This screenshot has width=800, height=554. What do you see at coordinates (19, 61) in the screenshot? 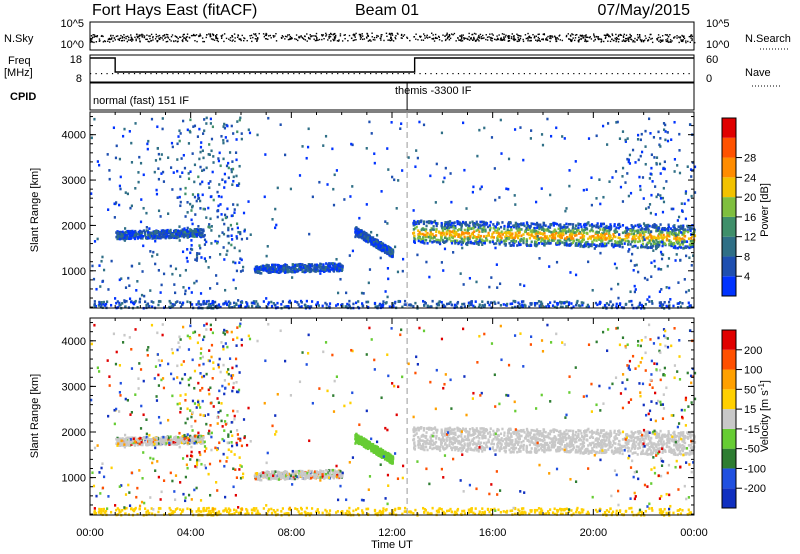
I see `freq-label: Freq` at bounding box center [19, 61].